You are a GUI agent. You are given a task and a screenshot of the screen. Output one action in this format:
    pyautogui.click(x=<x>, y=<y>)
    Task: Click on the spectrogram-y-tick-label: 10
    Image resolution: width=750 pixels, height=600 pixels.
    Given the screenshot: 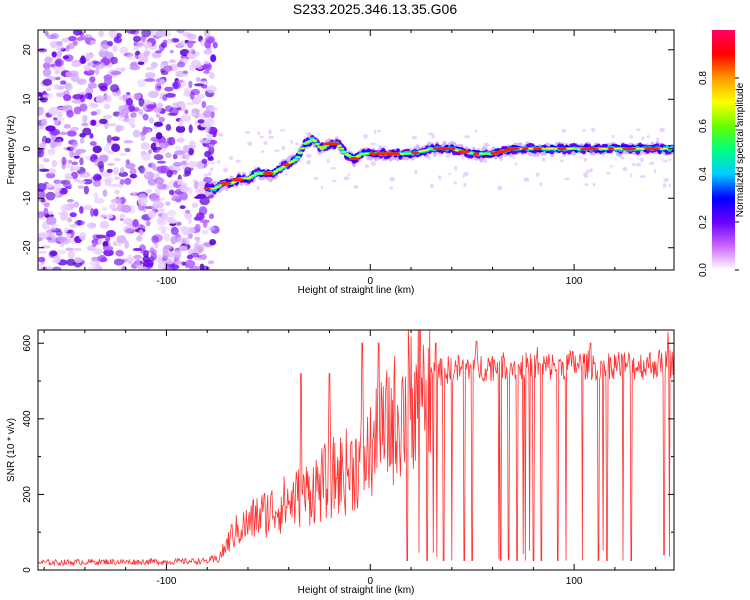 What is the action you would take?
    pyautogui.click(x=27, y=99)
    